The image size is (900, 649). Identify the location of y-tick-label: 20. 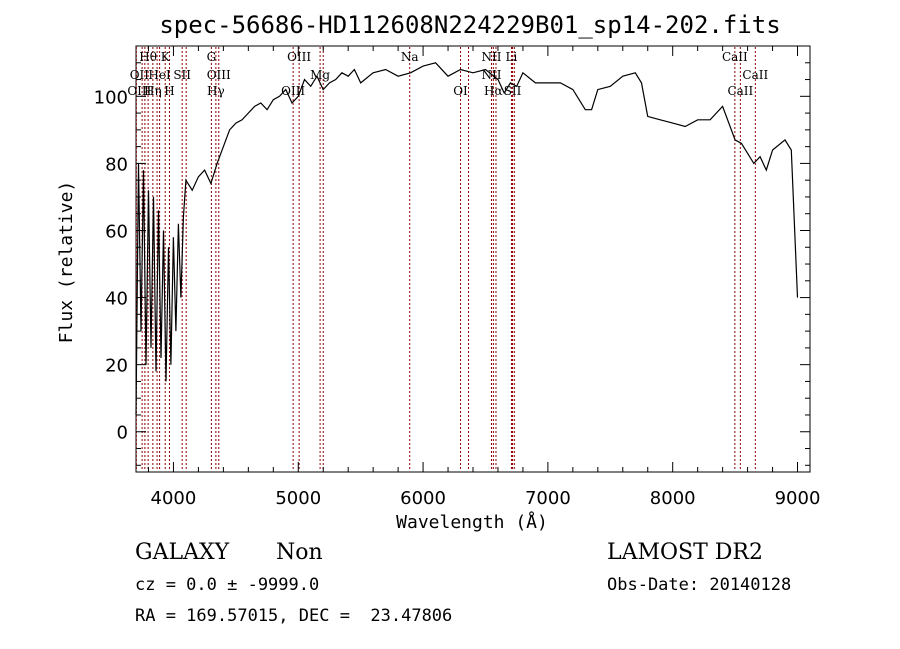
(116, 366).